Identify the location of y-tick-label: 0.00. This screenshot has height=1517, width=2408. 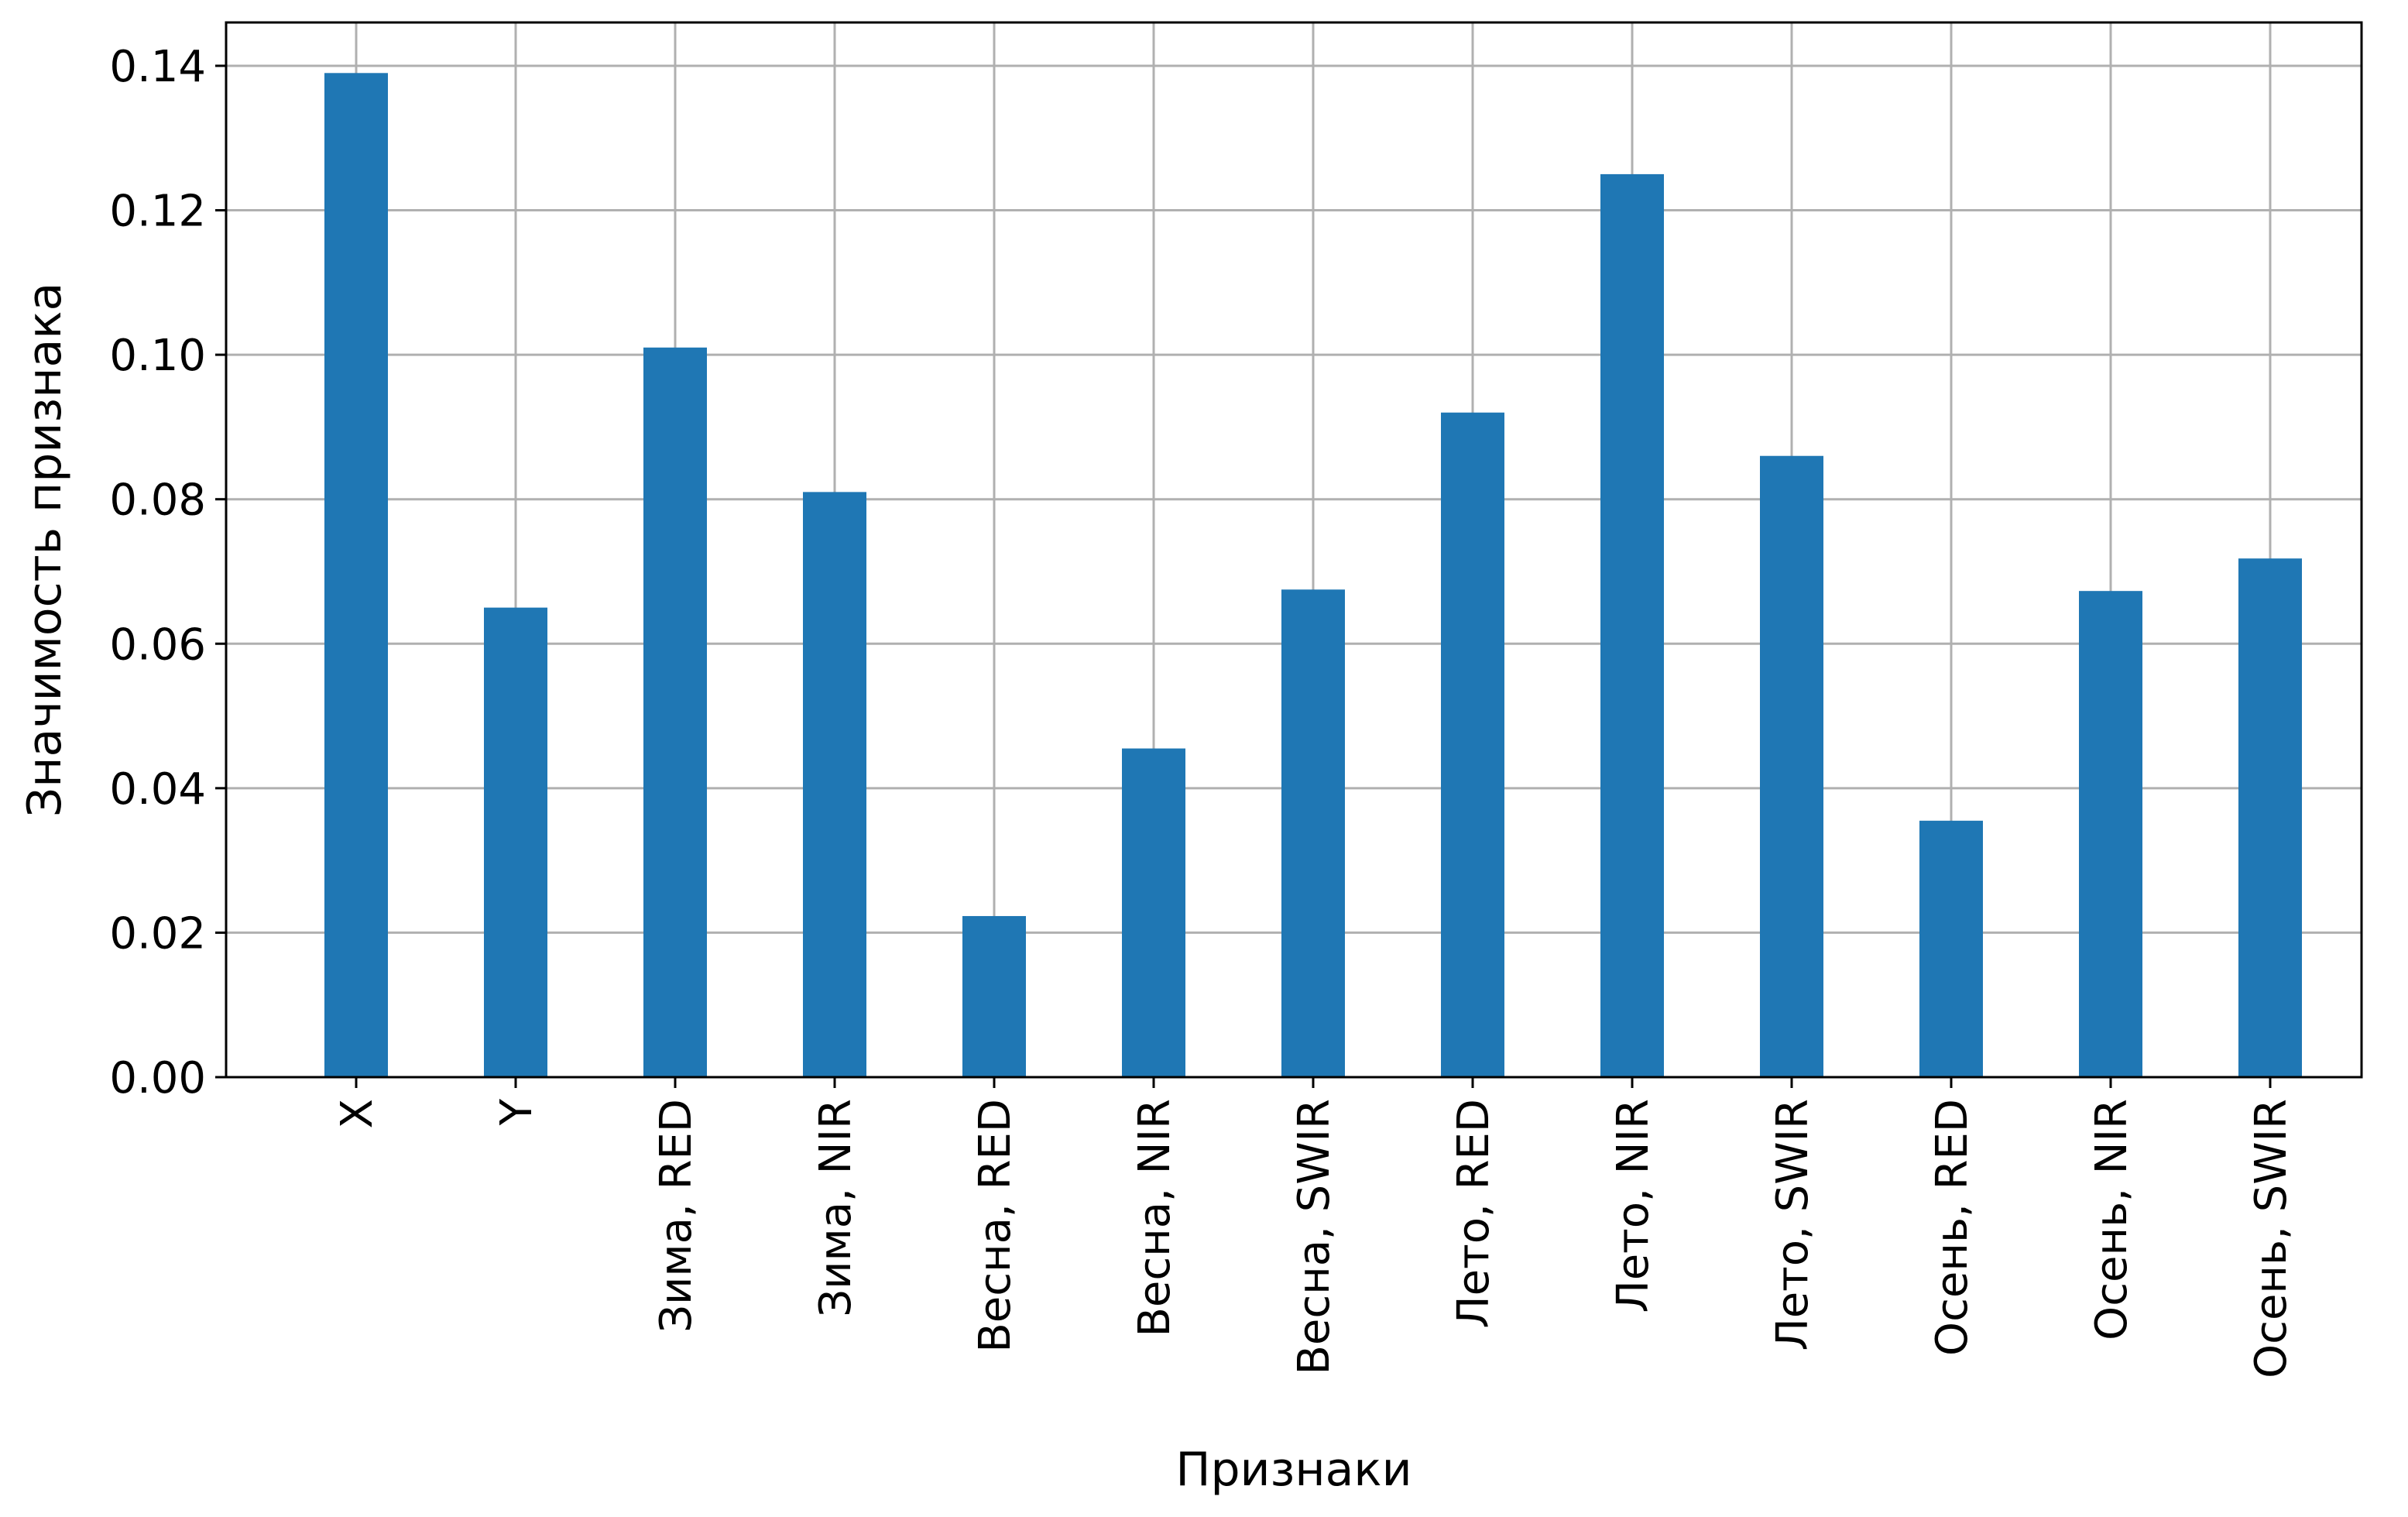
(157, 1078).